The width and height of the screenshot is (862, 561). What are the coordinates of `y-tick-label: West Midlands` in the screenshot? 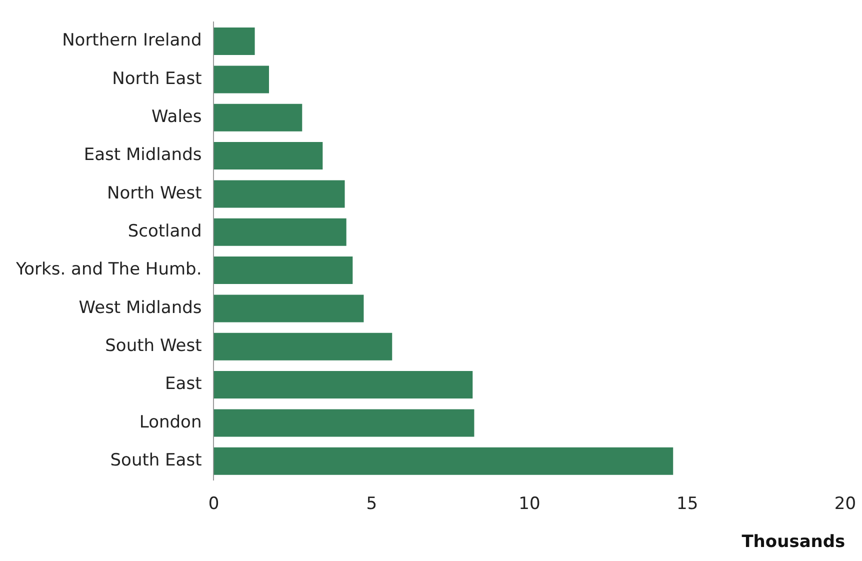 It's located at (140, 308).